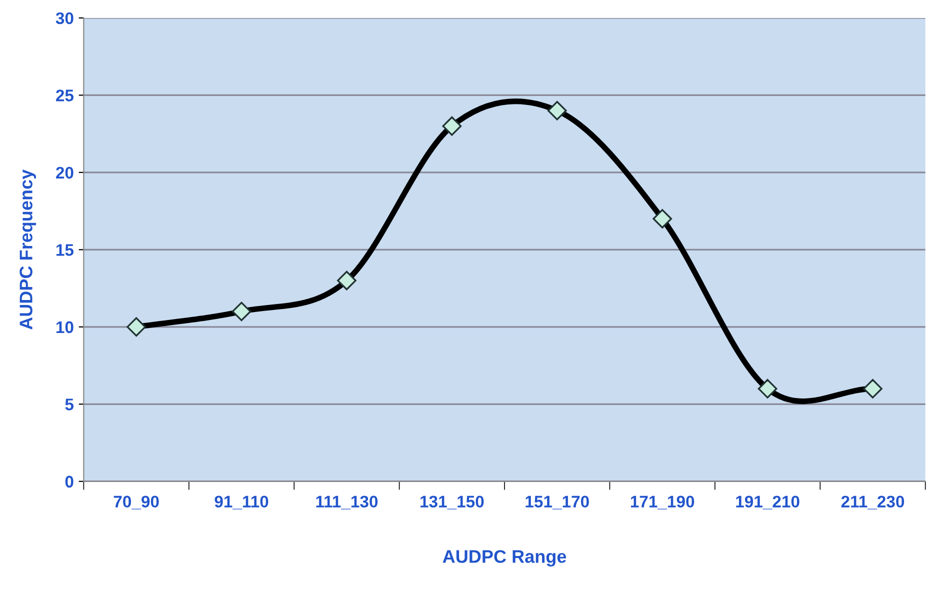 This screenshot has width=930, height=598. I want to click on y-tick-label: 0, so click(69, 482).